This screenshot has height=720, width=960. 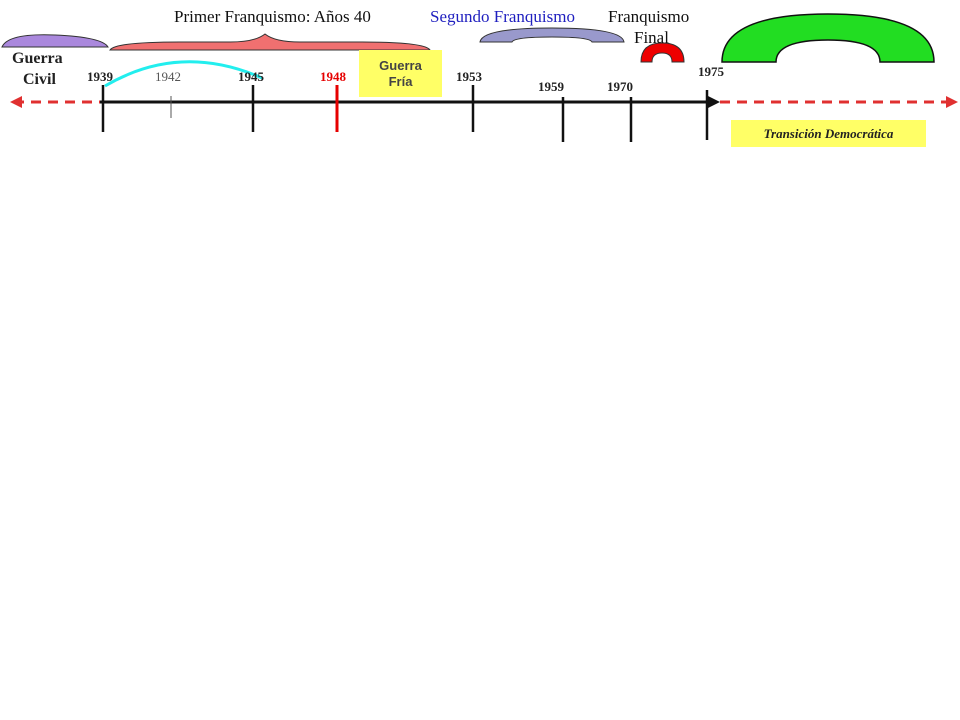 What do you see at coordinates (651, 37) in the screenshot?
I see `franquismo-final-label-line2: Final` at bounding box center [651, 37].